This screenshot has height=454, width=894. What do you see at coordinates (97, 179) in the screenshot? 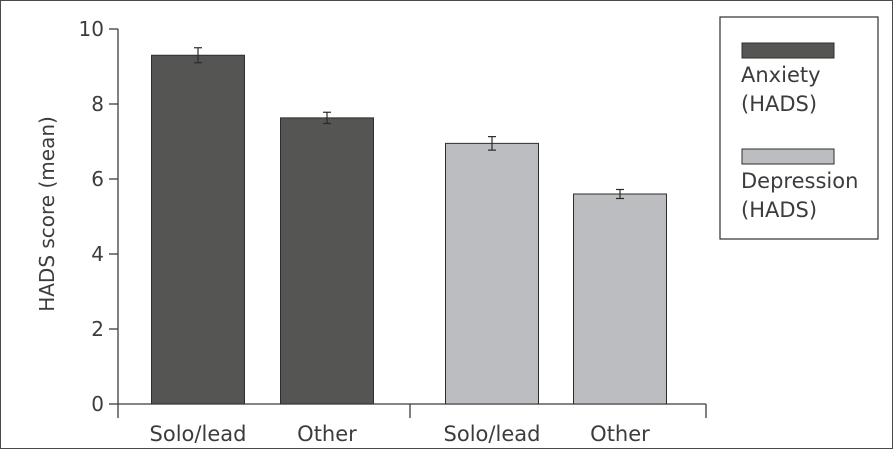
I see `y-tick-label-6: 6` at bounding box center [97, 179].